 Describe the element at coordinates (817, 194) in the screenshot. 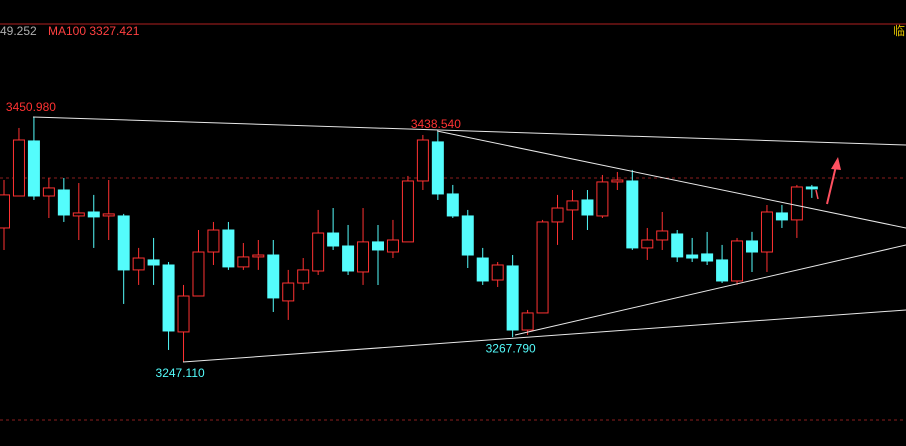

I see `small-arrow` at that location.